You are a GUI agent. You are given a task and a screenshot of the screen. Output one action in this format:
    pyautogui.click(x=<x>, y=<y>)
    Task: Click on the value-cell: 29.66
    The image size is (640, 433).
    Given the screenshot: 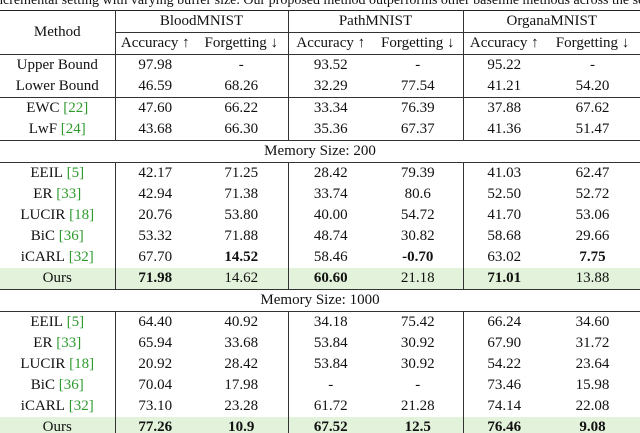 What is the action you would take?
    pyautogui.click(x=592, y=236)
    